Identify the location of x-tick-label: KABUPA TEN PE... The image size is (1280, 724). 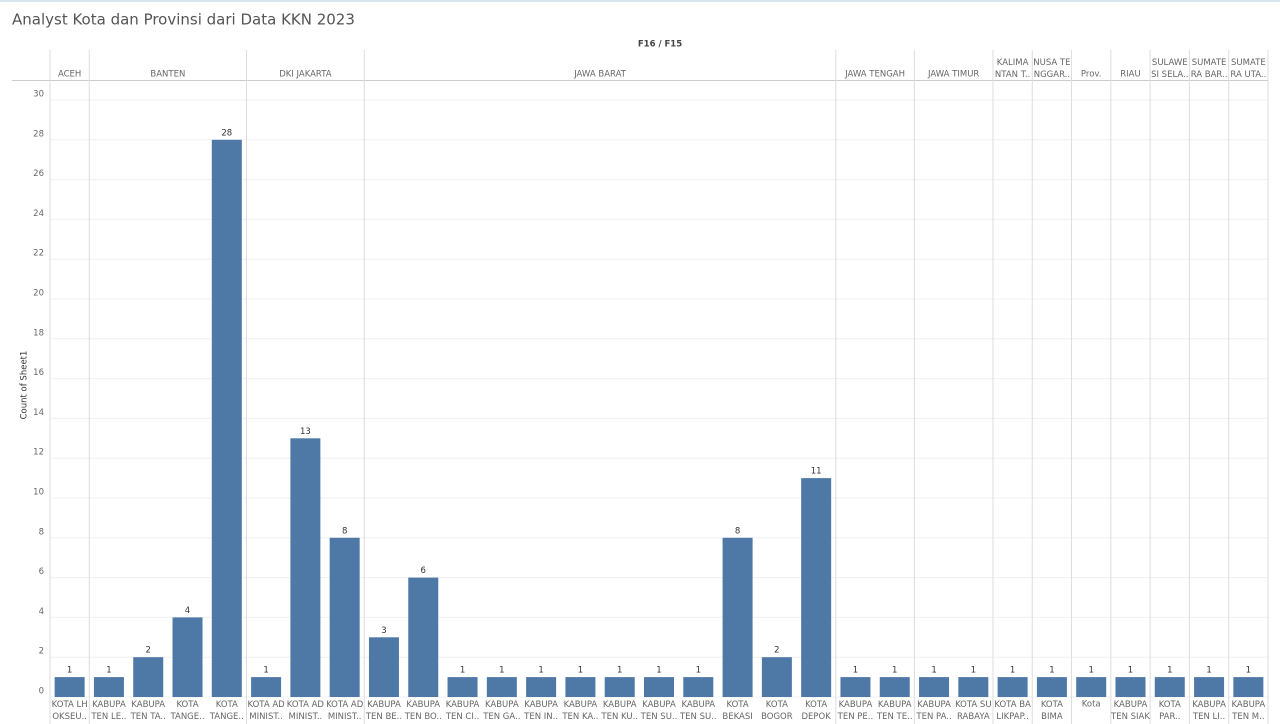
(855, 711).